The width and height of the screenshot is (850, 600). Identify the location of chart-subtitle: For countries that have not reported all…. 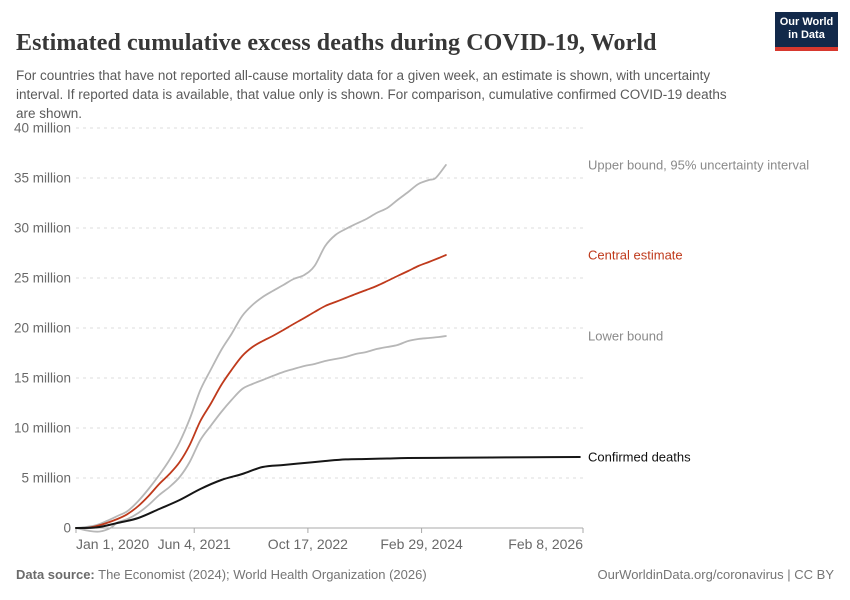
(371, 94).